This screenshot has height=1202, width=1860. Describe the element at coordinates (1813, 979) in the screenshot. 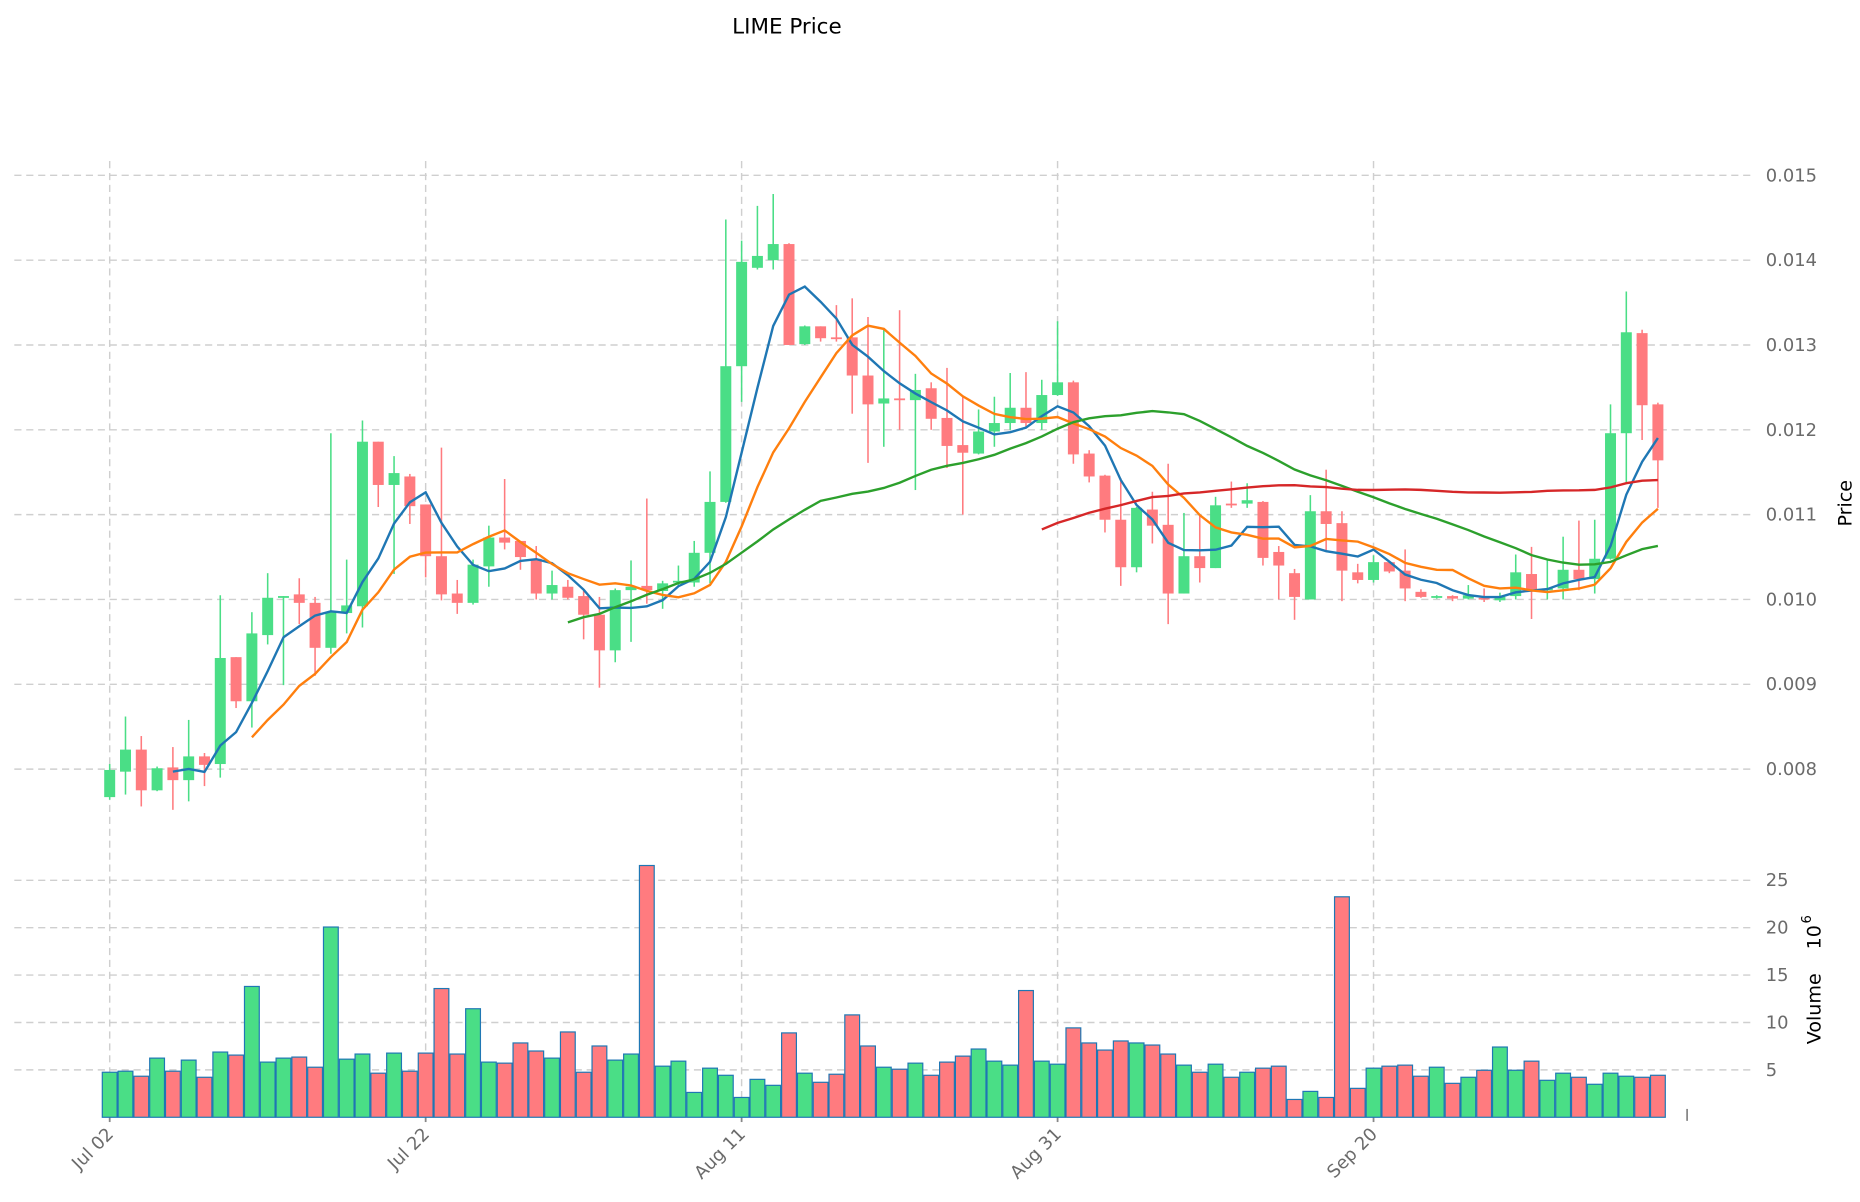

I see `volume-axis-label: Volume 10 6` at that location.